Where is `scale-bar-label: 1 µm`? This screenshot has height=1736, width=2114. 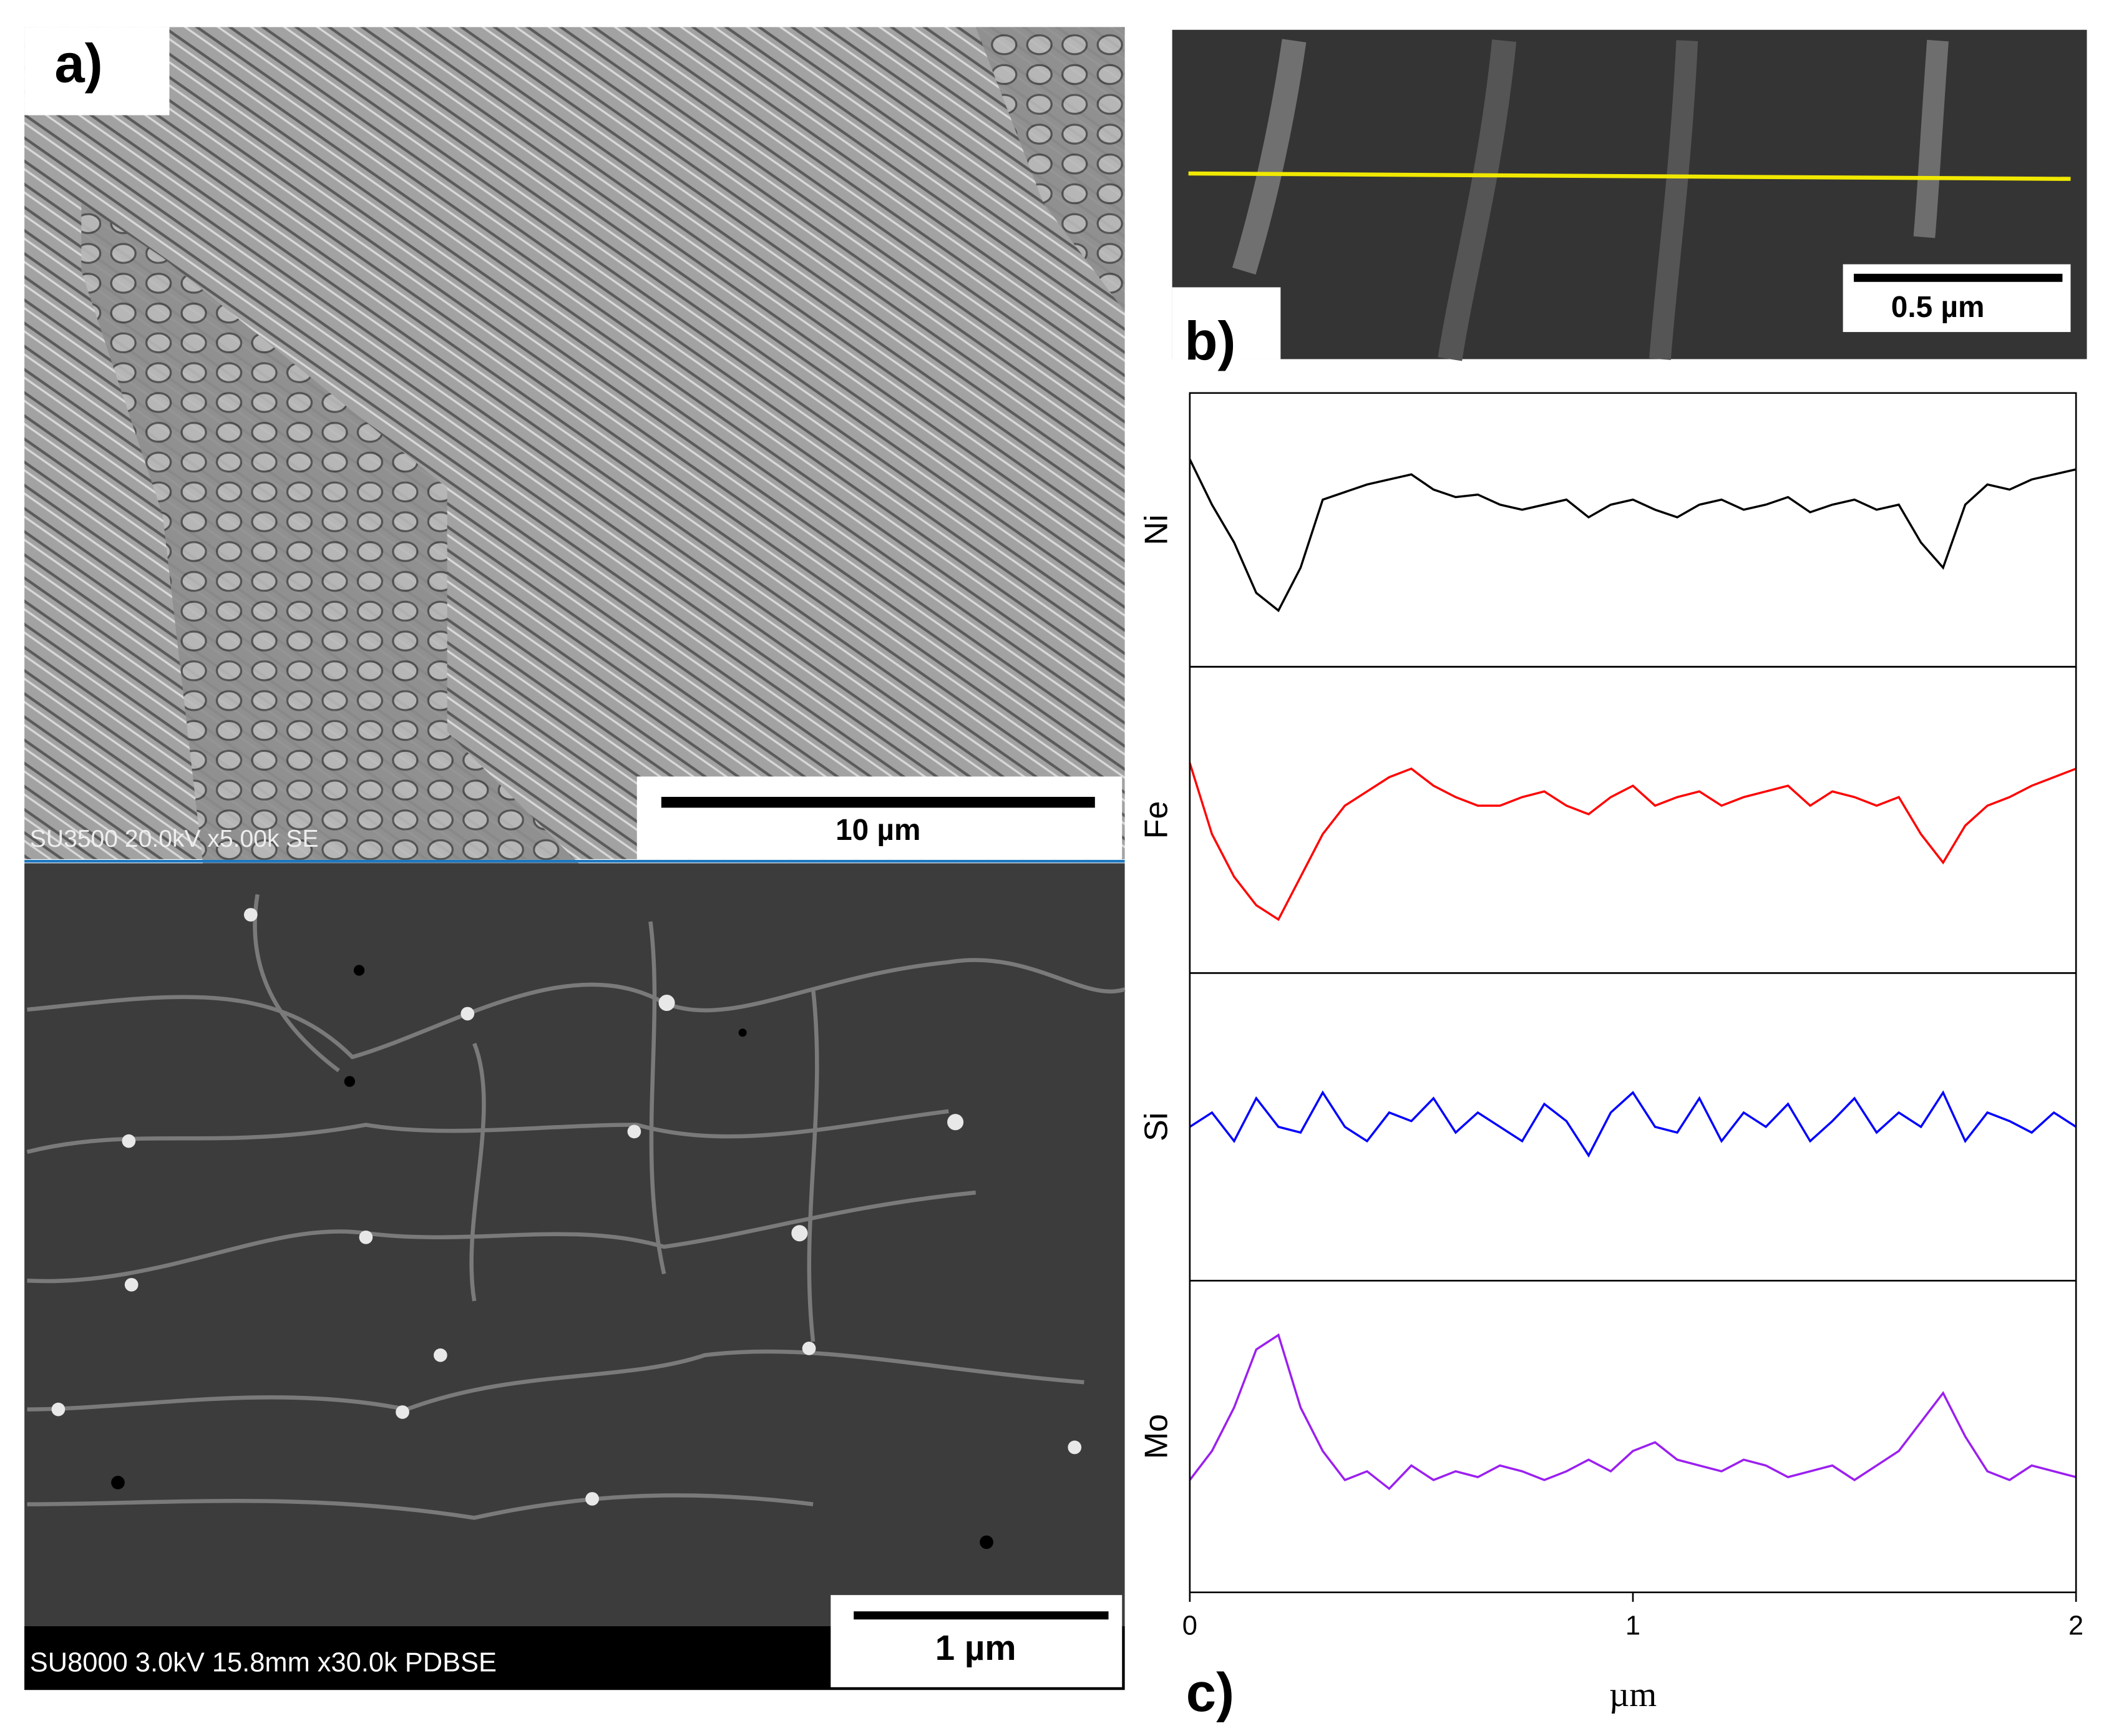 scale-bar-label: 1 µm is located at coordinates (975, 1647).